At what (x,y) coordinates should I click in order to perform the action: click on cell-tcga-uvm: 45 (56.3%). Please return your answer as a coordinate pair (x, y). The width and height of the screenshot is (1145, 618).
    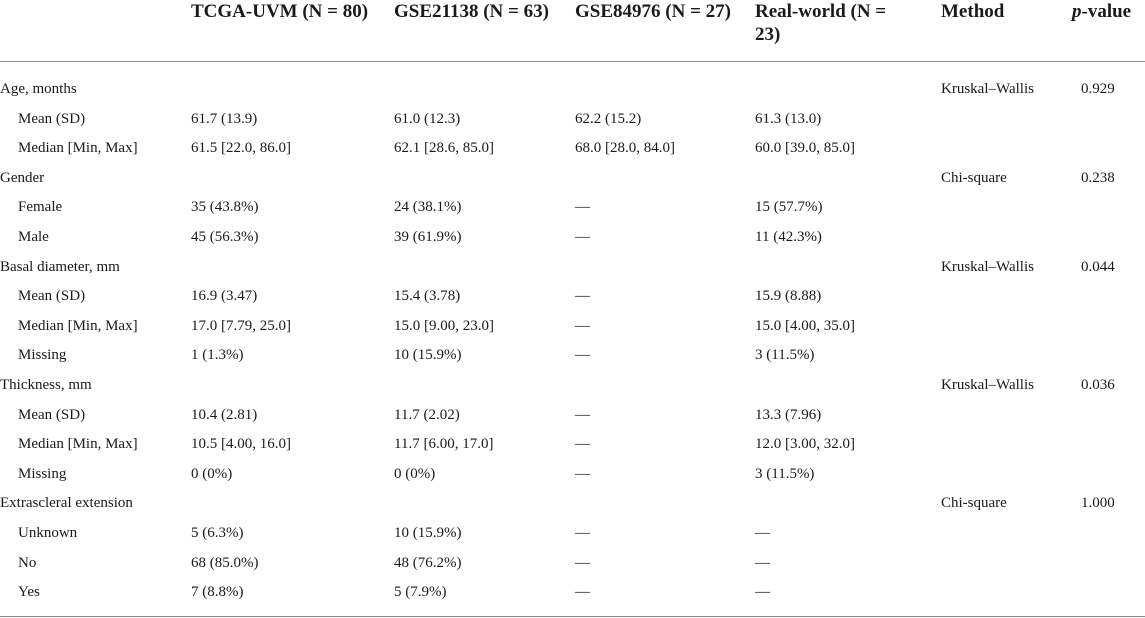
    Looking at the image, I should click on (225, 237).